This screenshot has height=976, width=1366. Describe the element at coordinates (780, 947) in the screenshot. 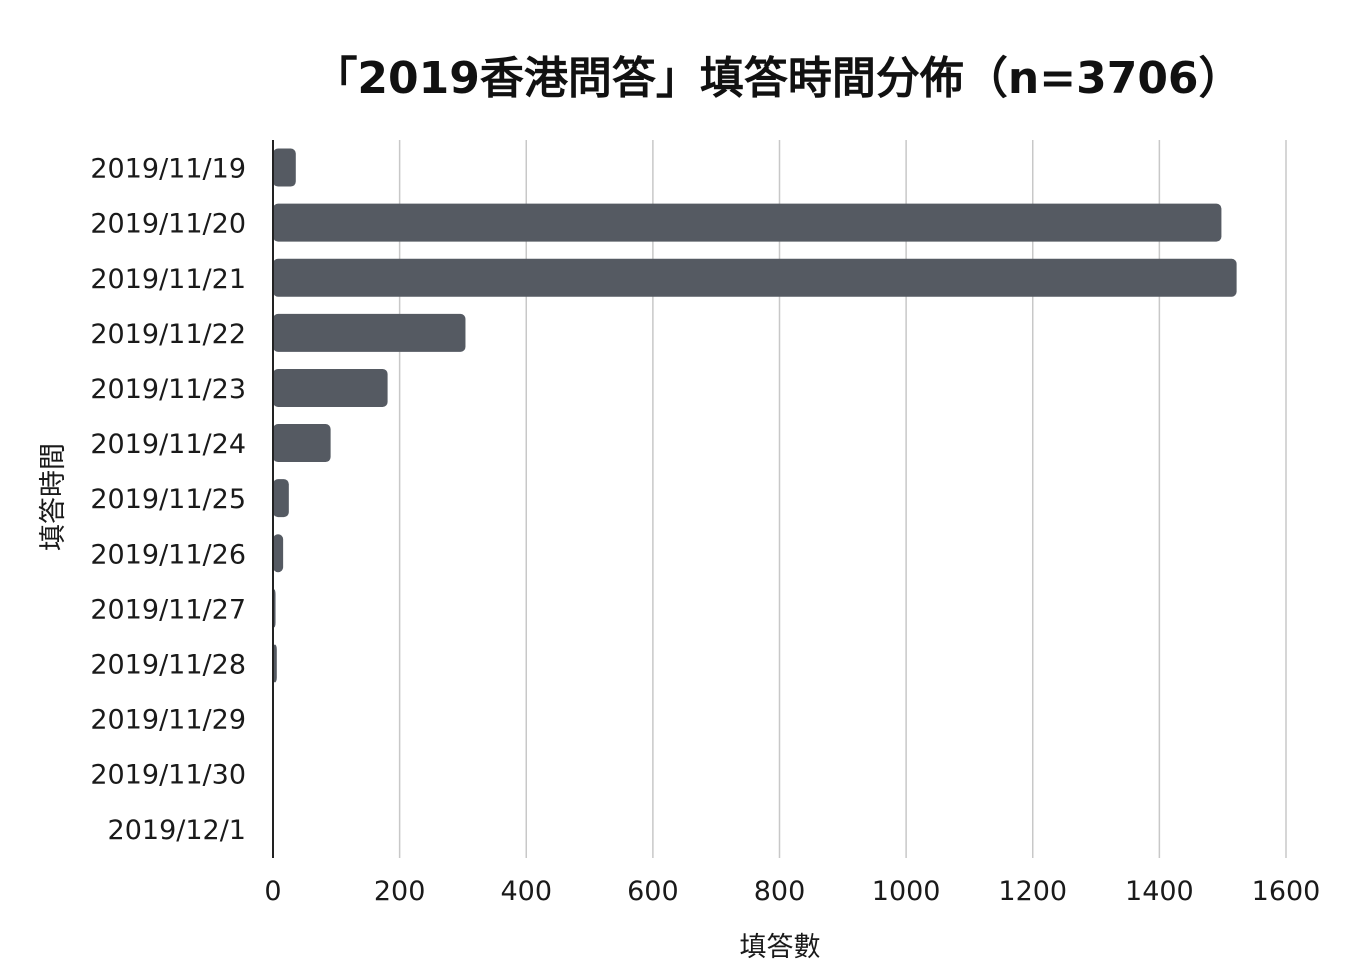

I see `x-axis-title: 填答數` at that location.